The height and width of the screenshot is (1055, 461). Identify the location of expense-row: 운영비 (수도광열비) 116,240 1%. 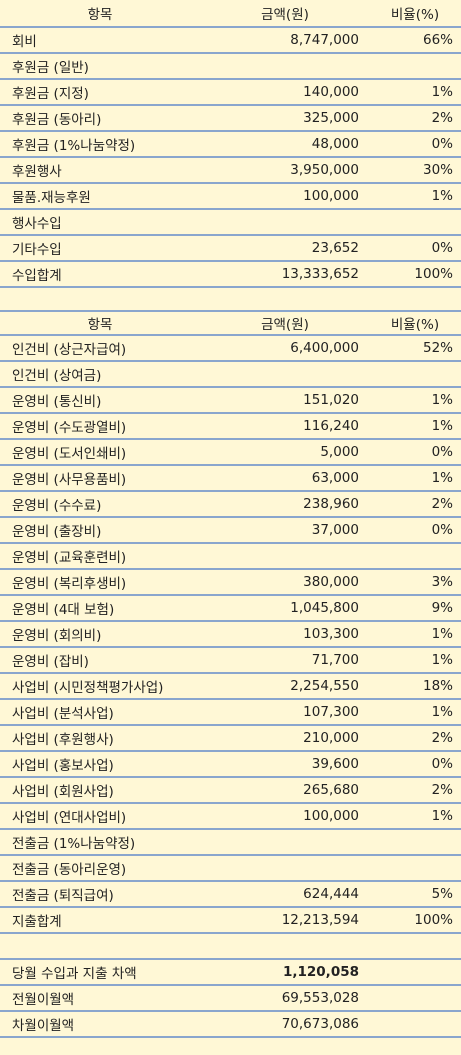
(230, 427).